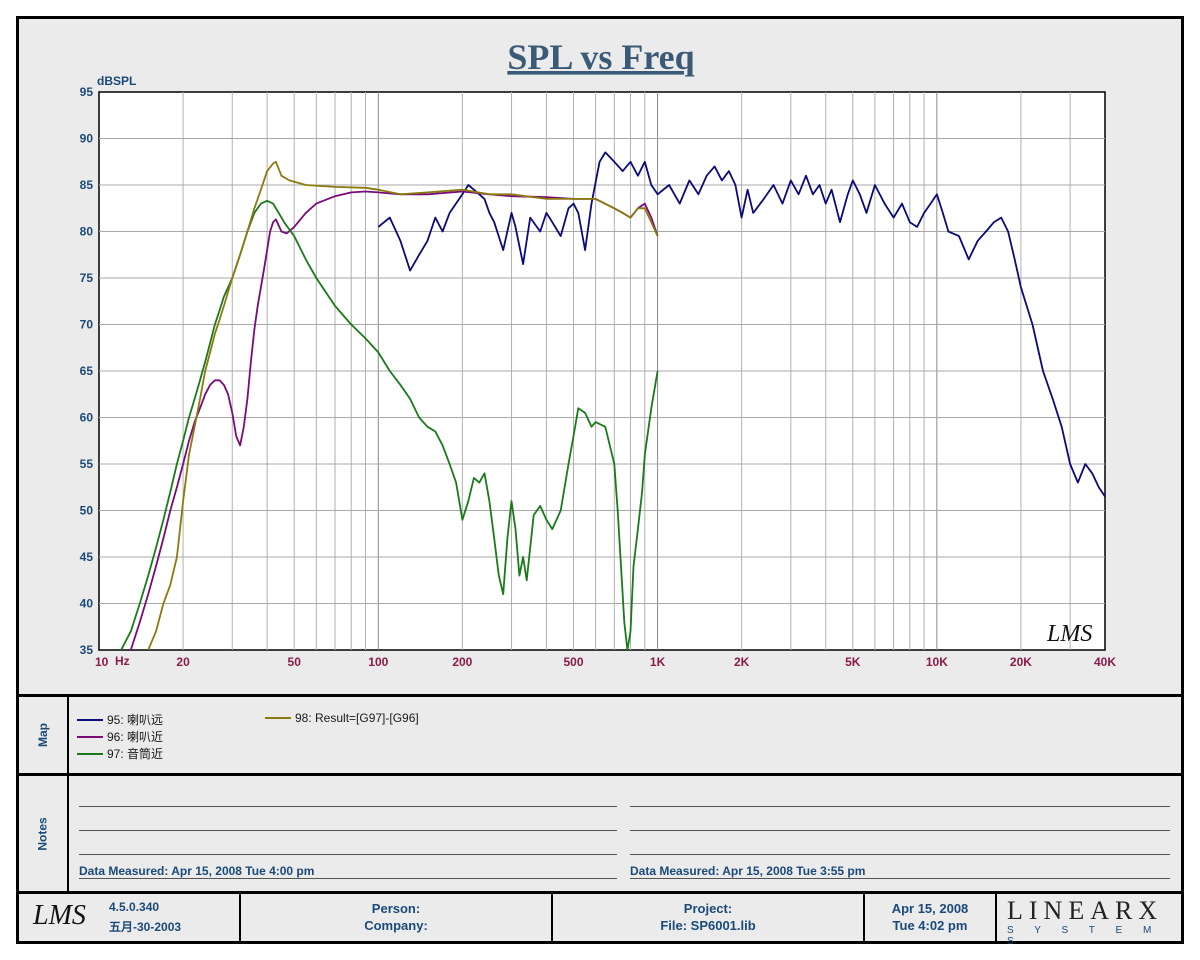  What do you see at coordinates (44, 833) in the screenshot?
I see `notes-side-label: Notes` at bounding box center [44, 833].